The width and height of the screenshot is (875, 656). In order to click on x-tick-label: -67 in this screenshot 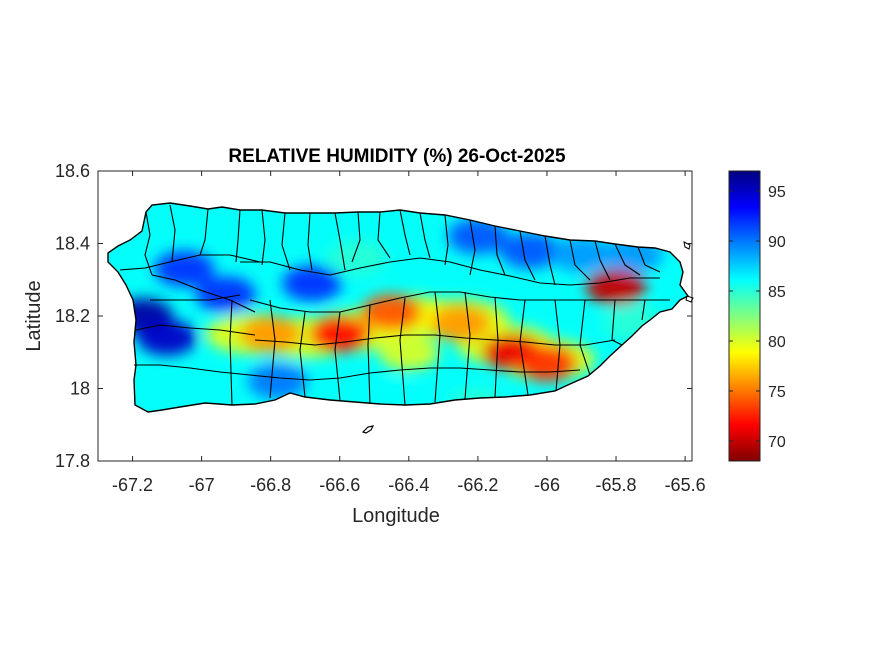, I will do `click(202, 485)`.